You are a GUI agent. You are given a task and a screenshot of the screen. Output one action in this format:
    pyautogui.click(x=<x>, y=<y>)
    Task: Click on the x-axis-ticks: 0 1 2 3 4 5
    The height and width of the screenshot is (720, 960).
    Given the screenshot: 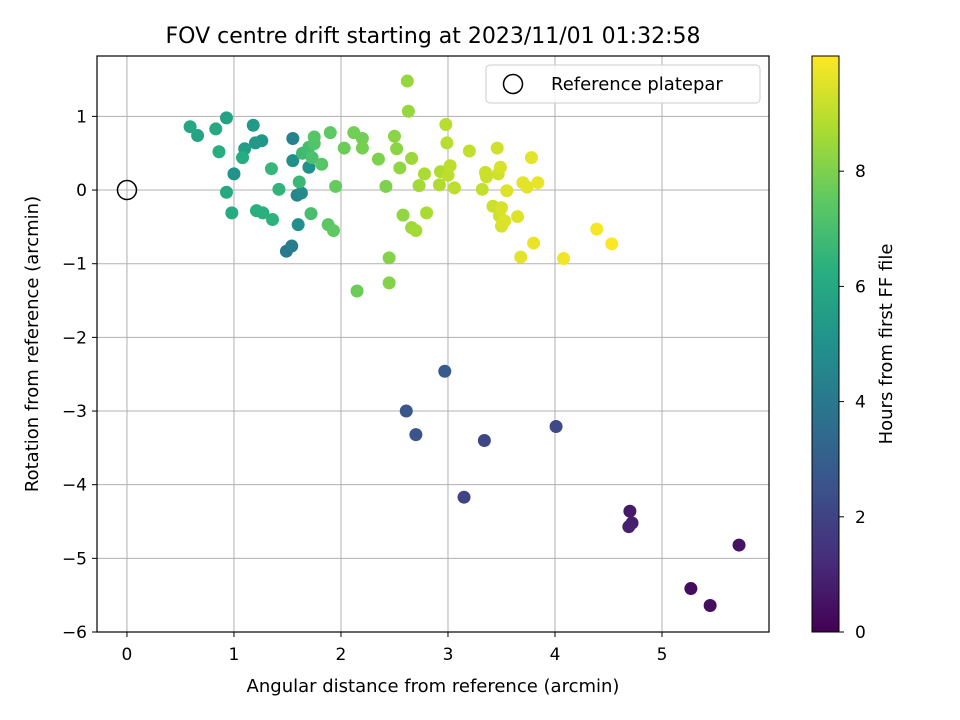 What is the action you would take?
    pyautogui.click(x=395, y=648)
    